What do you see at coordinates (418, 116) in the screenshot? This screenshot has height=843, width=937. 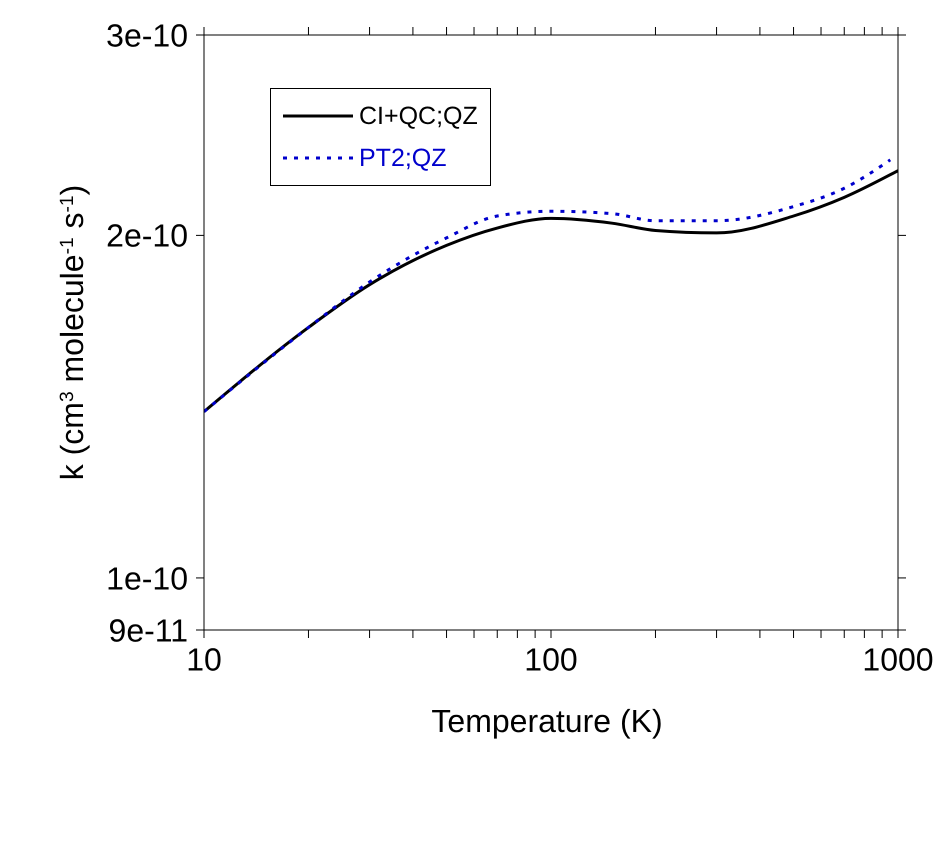 I see `legend-label: CI+QC;QZ` at bounding box center [418, 116].